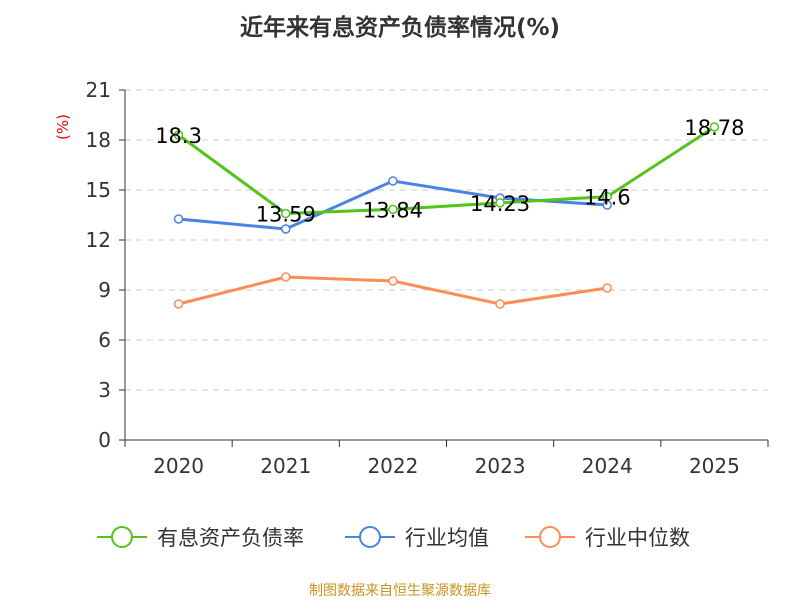  What do you see at coordinates (400, 28) in the screenshot?
I see `chart-title: 近年来有息资产负债率情况(%)` at bounding box center [400, 28].